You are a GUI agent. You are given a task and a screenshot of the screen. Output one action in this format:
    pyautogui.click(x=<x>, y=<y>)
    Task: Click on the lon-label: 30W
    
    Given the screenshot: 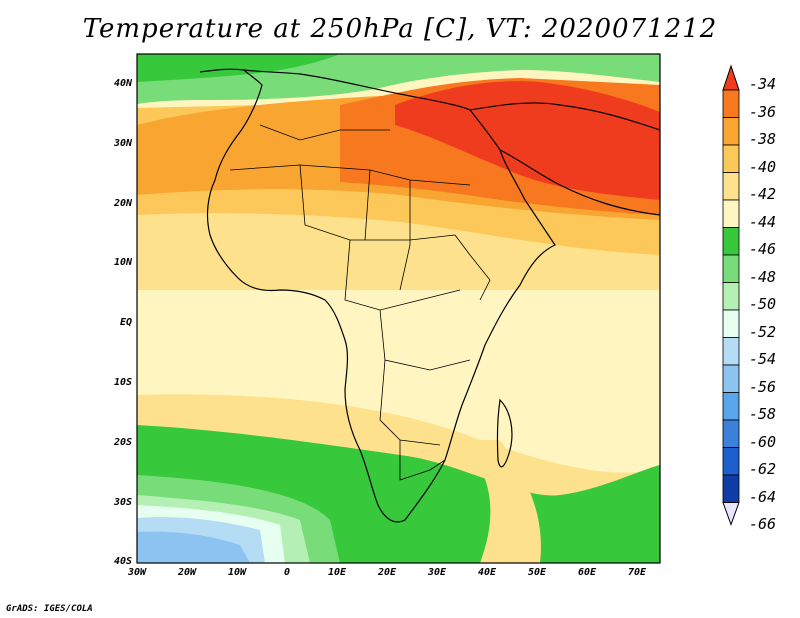 What is the action you would take?
    pyautogui.click(x=137, y=572)
    